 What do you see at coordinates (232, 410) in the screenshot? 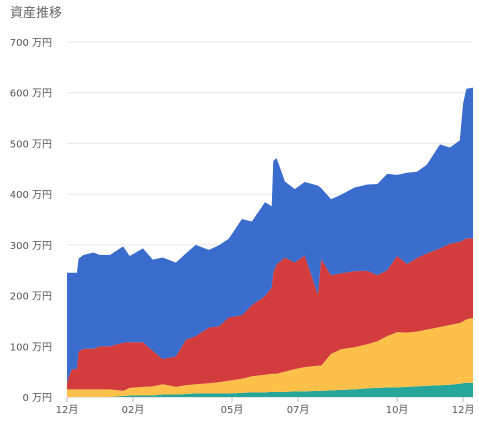
I see `x-tick-label: 05月` at bounding box center [232, 410].